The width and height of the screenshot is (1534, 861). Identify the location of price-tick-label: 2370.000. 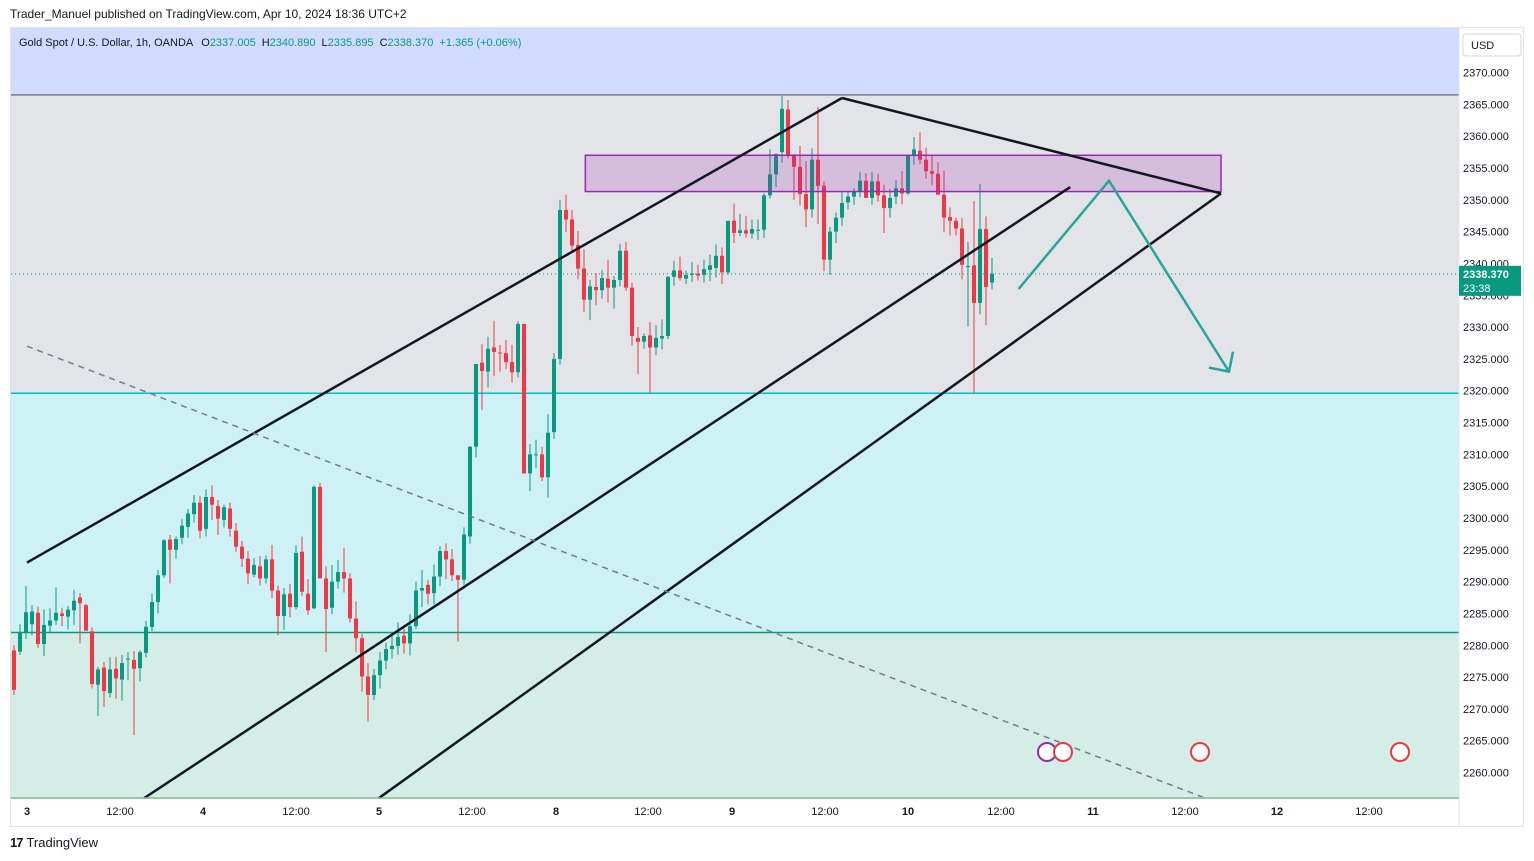
(1486, 74).